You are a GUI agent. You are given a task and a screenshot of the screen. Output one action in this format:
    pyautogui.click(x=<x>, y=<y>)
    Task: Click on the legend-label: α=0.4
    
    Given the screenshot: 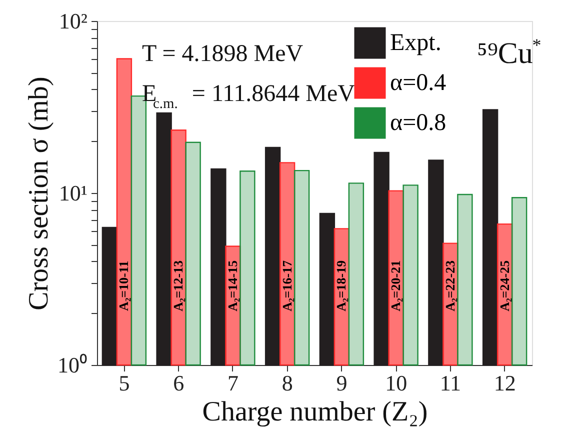 What is the action you would take?
    pyautogui.click(x=418, y=83)
    